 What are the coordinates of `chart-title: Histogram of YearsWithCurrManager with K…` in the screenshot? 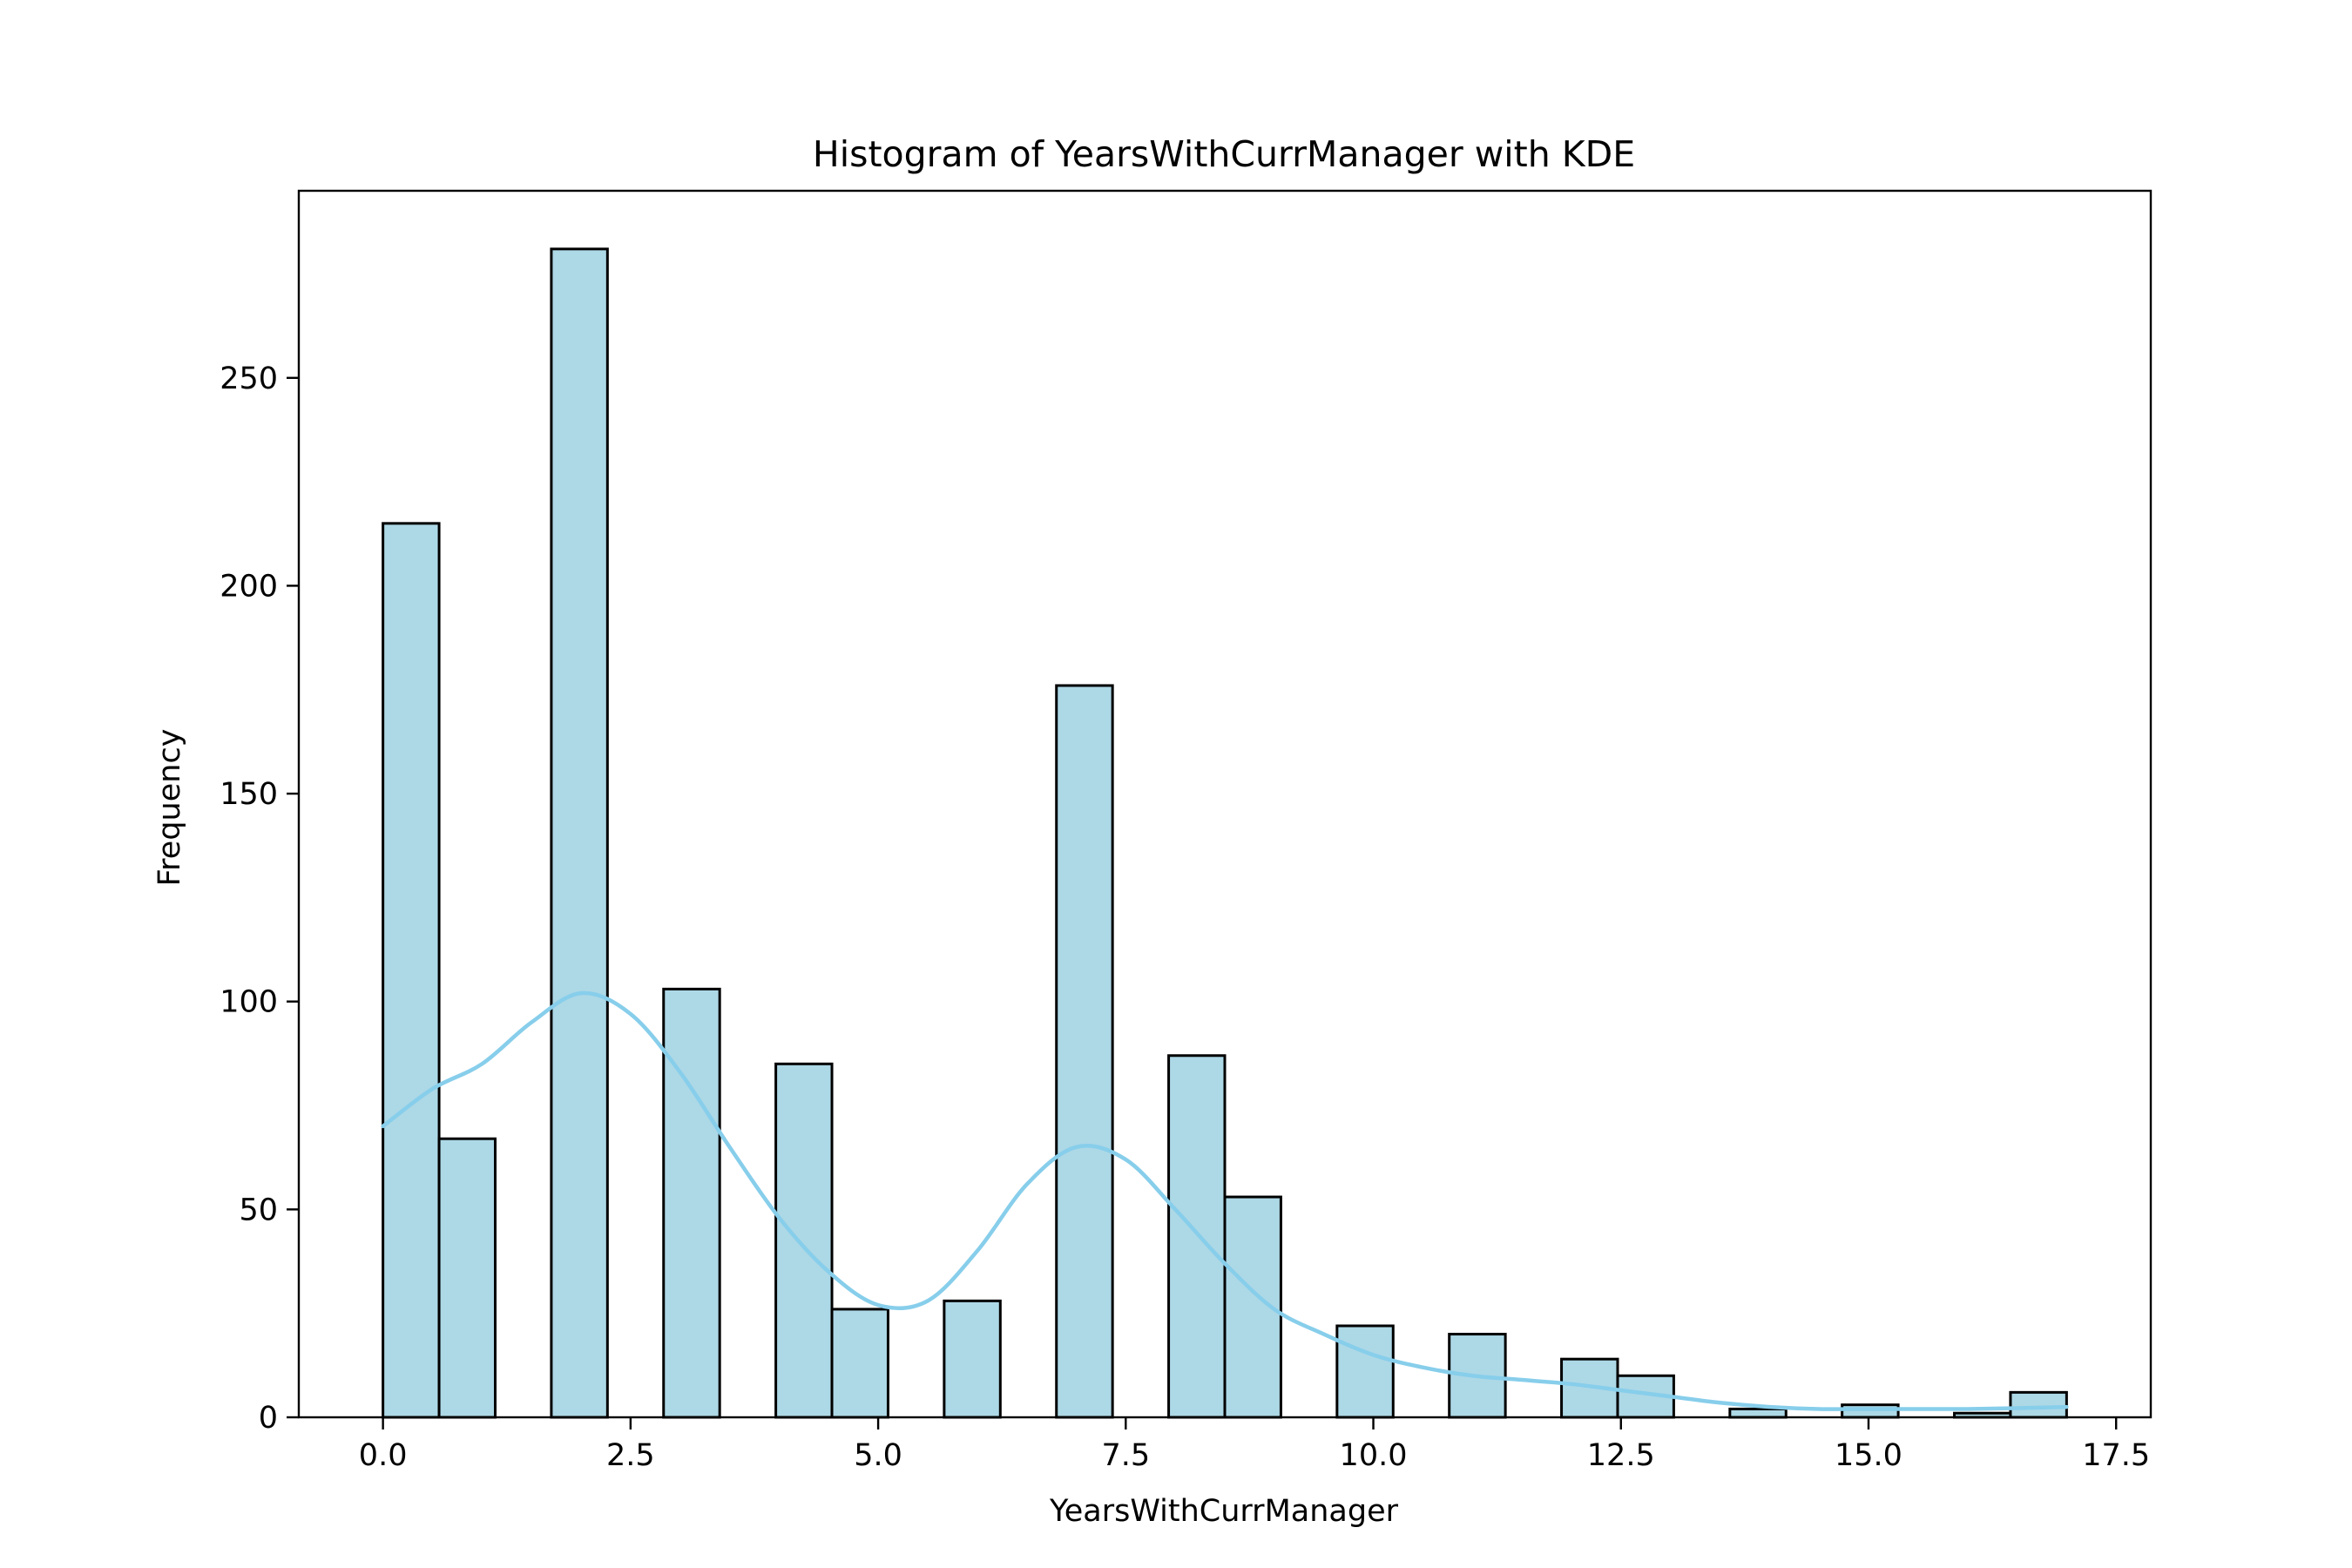 It's located at (1224, 154).